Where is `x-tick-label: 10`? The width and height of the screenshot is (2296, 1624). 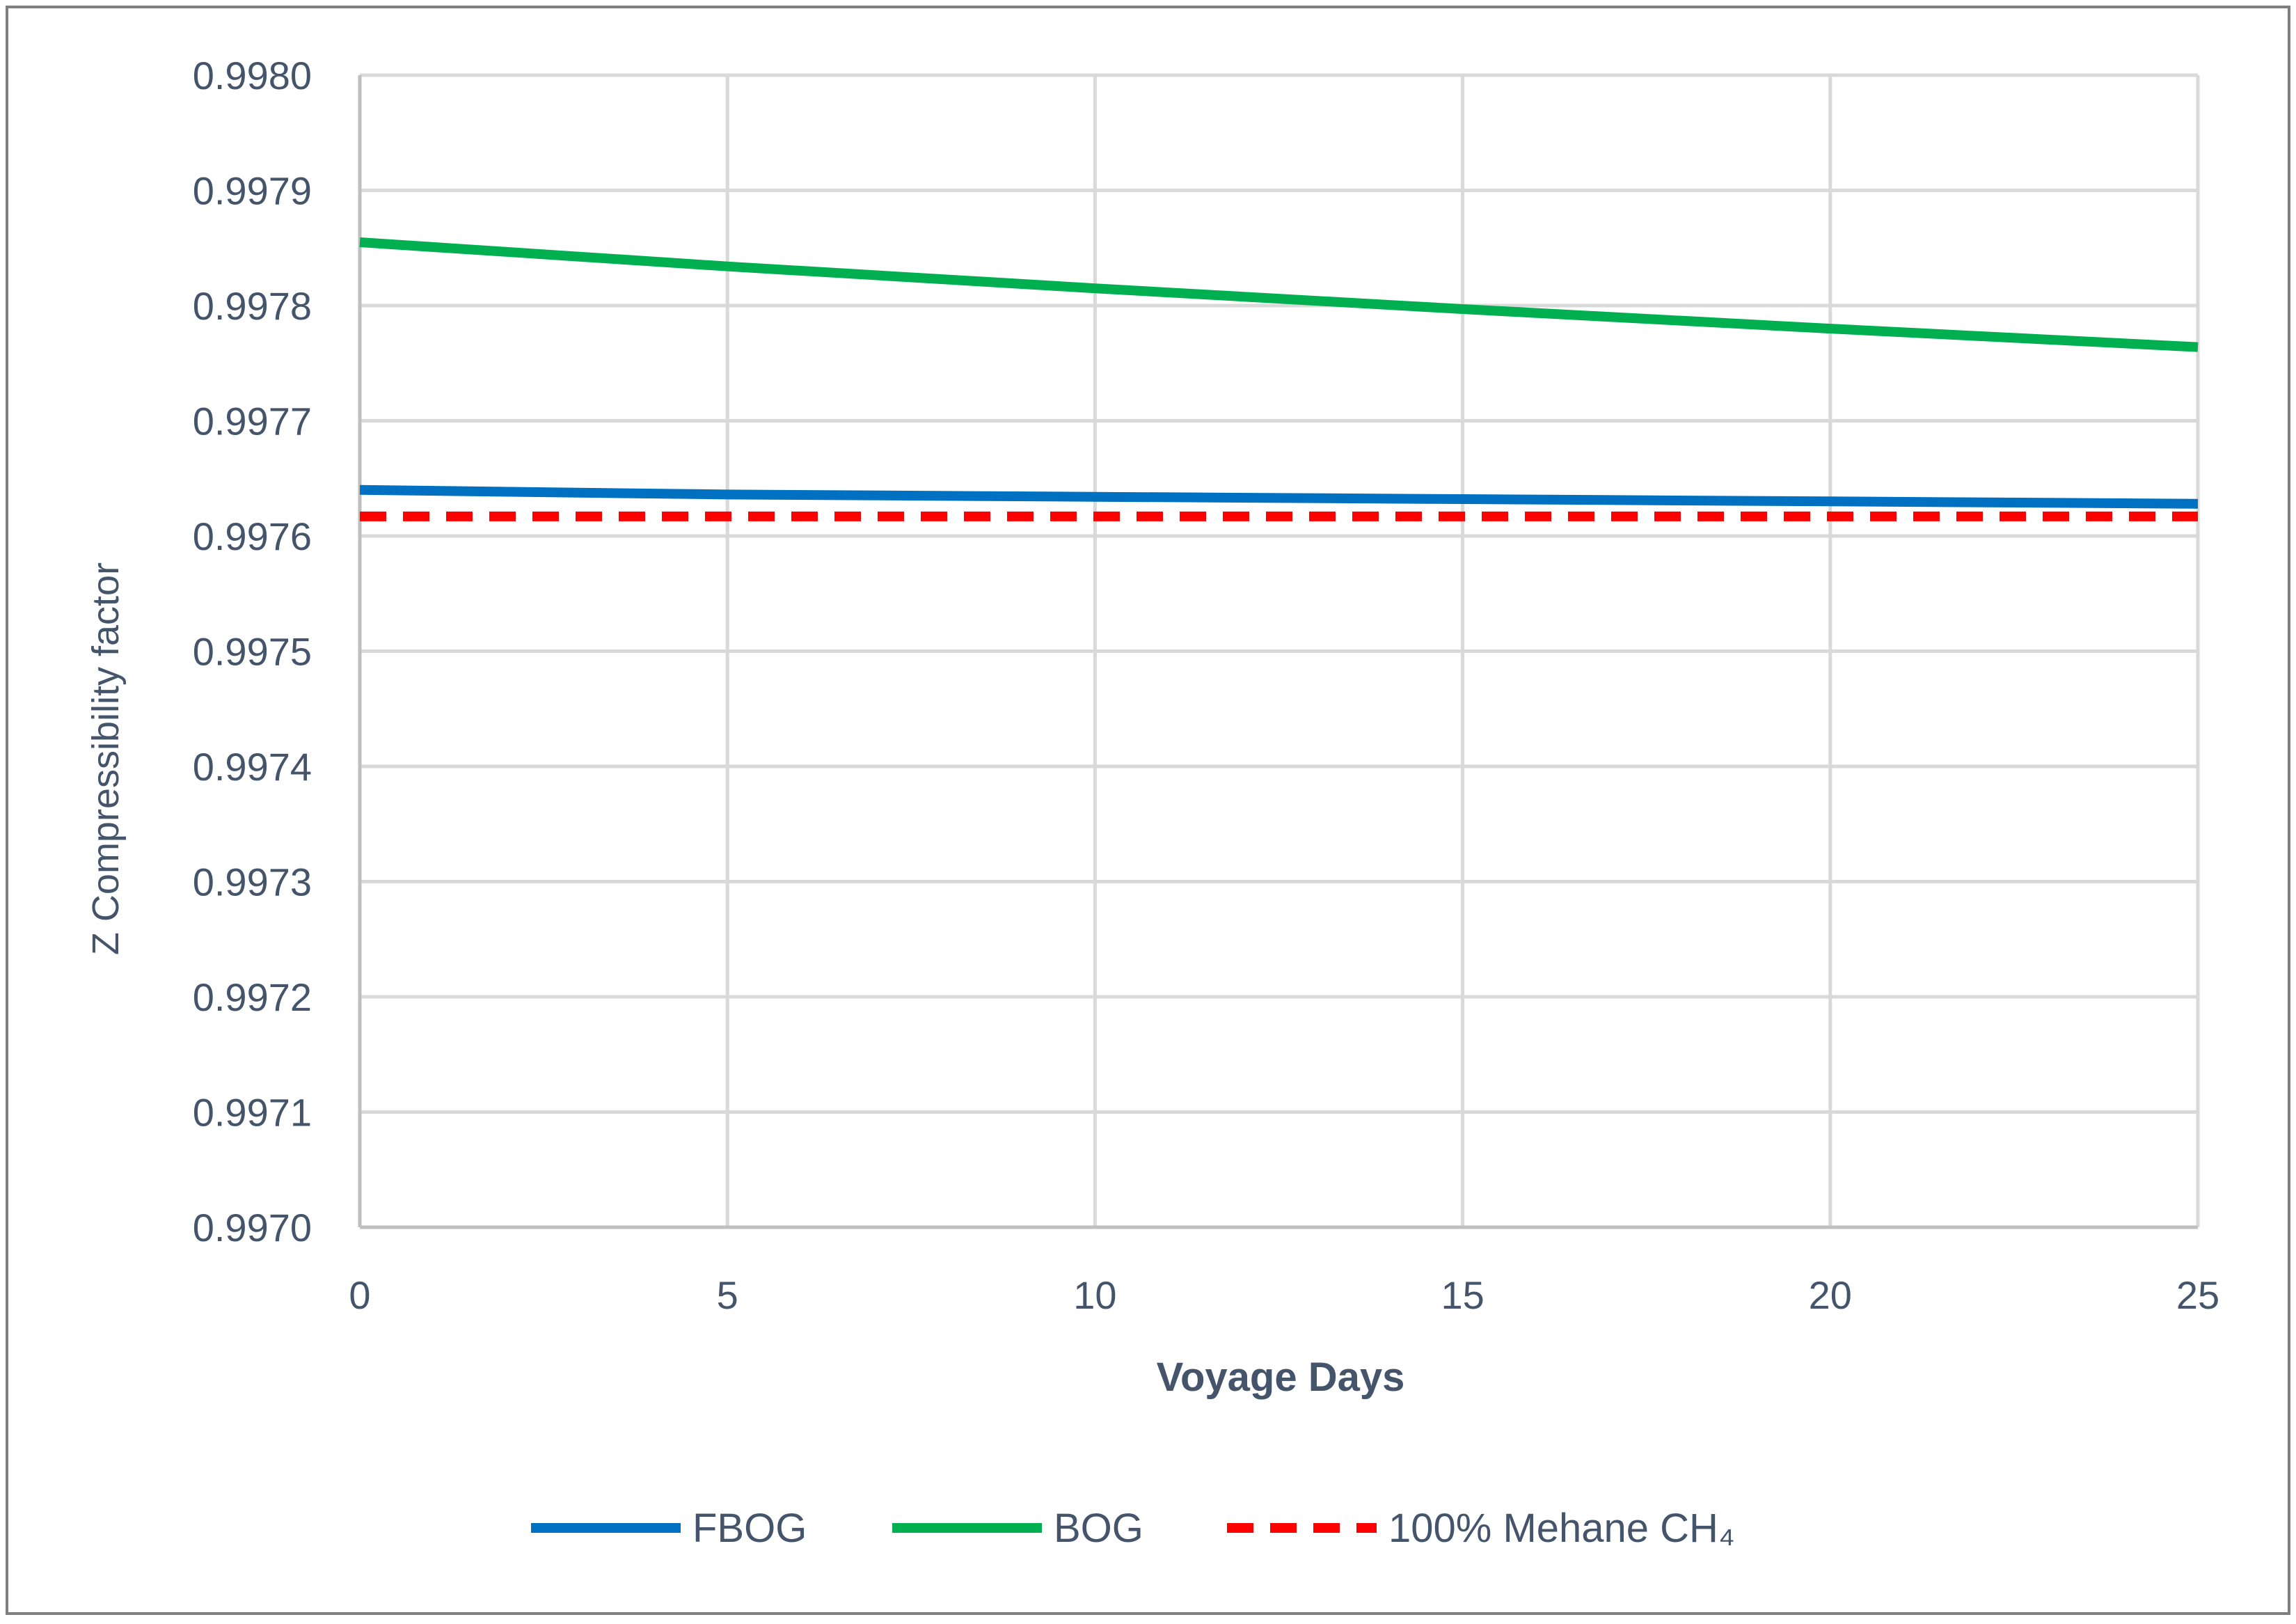 x-tick-label: 10 is located at coordinates (1094, 1295).